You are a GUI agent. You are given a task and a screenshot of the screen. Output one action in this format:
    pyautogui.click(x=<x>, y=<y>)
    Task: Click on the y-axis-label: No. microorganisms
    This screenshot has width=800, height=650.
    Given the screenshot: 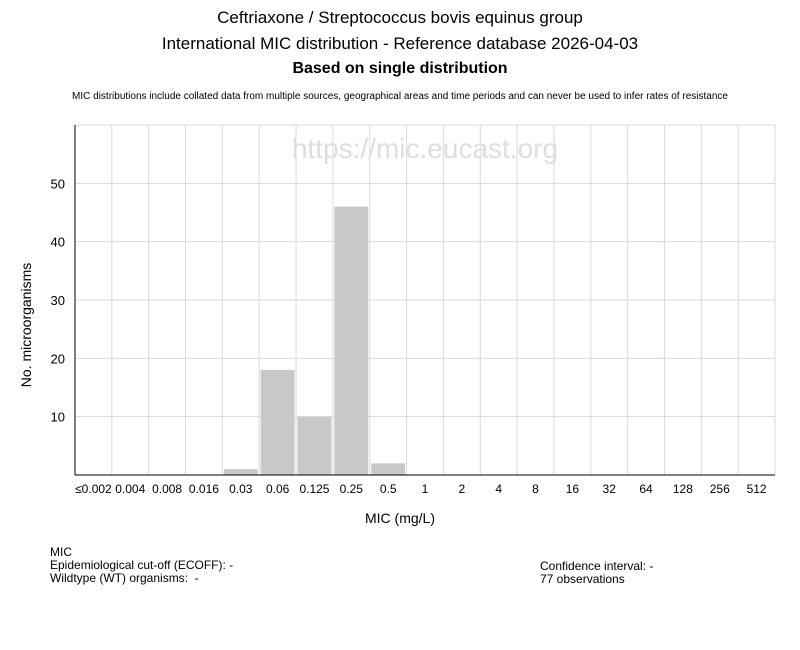 What is the action you would take?
    pyautogui.click(x=26, y=325)
    